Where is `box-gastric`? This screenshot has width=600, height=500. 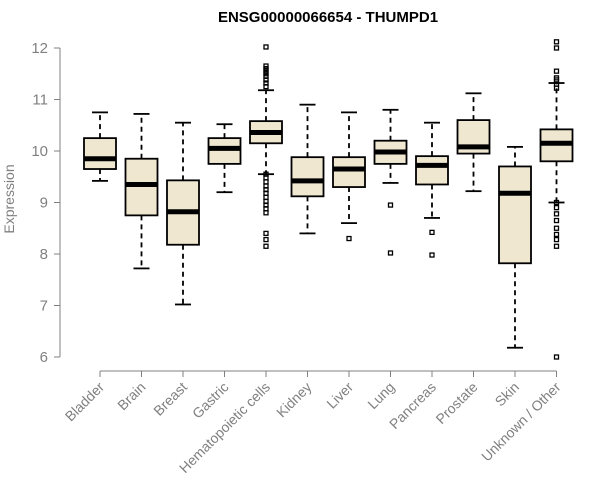
box-gastric is located at coordinates (224, 151).